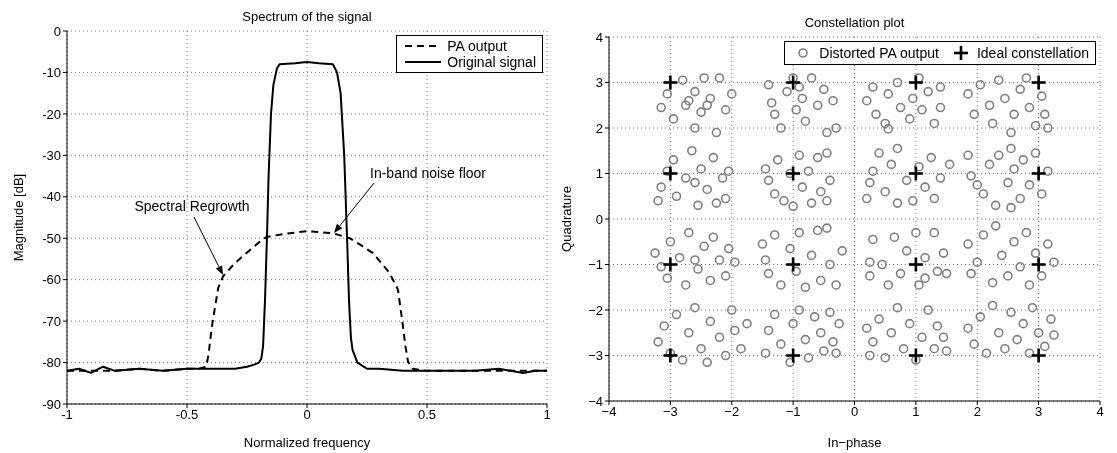 The image size is (1117, 453). What do you see at coordinates (732, 412) in the screenshot?
I see `x-tick-label: −2` at bounding box center [732, 412].